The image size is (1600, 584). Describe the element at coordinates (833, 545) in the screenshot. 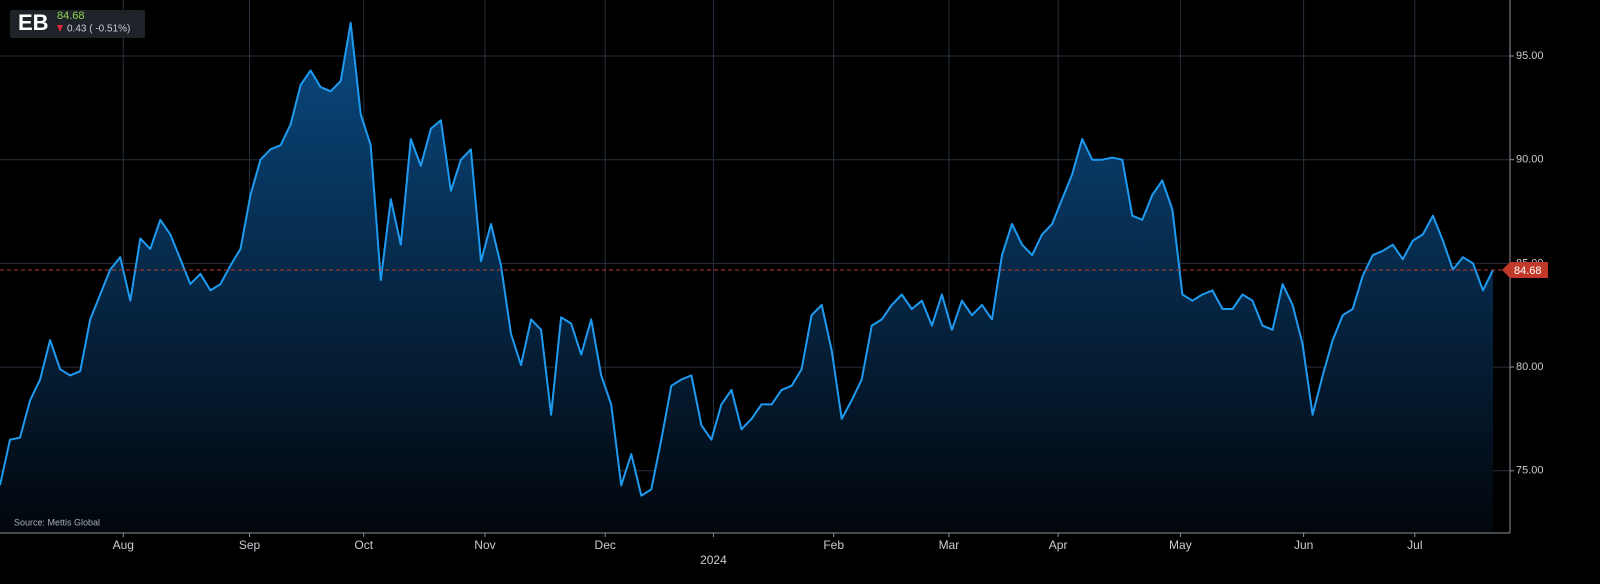

I see `x-tick-label: Feb` at that location.